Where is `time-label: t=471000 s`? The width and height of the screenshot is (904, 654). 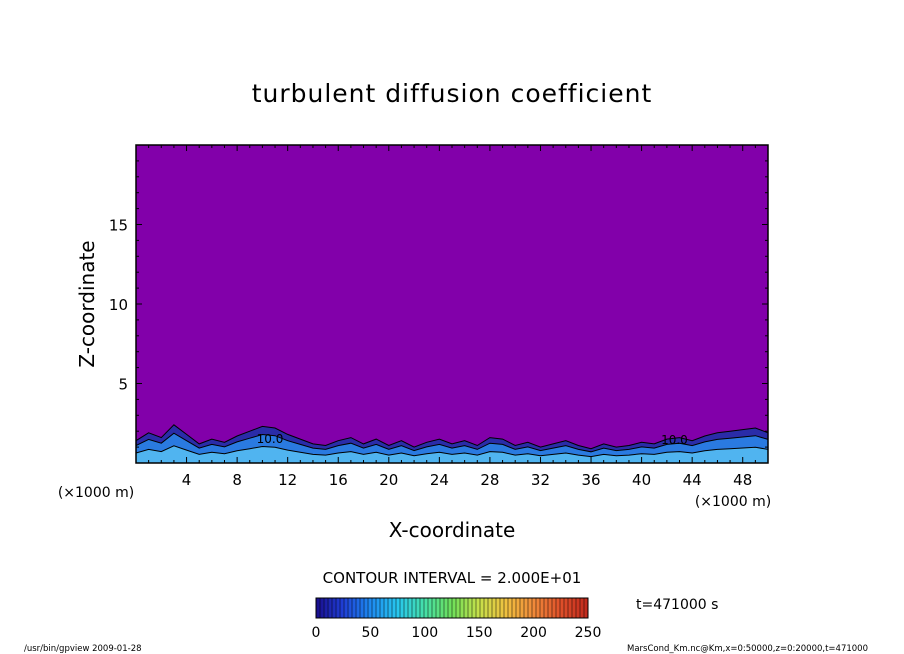
time-label: t=471000 s is located at coordinates (677, 605).